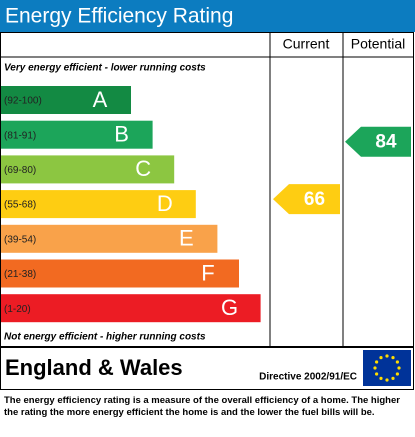 This screenshot has height=437, width=415. Describe the element at coordinates (20, 170) in the screenshot. I see `band-range: (69-80)` at that location.